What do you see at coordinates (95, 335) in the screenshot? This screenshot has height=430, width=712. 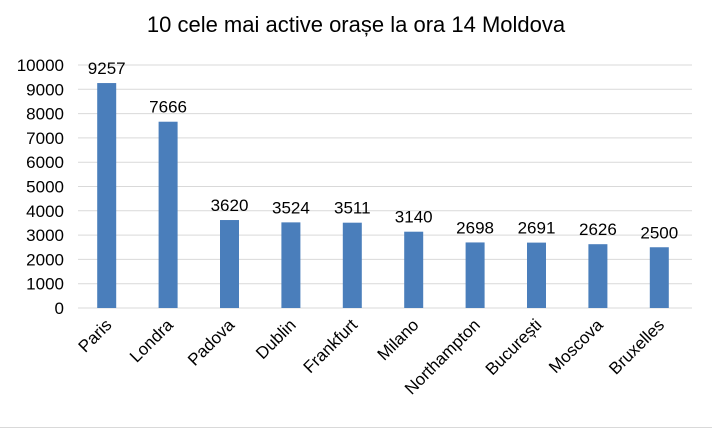 I see `x-category-label: Paris` at bounding box center [95, 335].